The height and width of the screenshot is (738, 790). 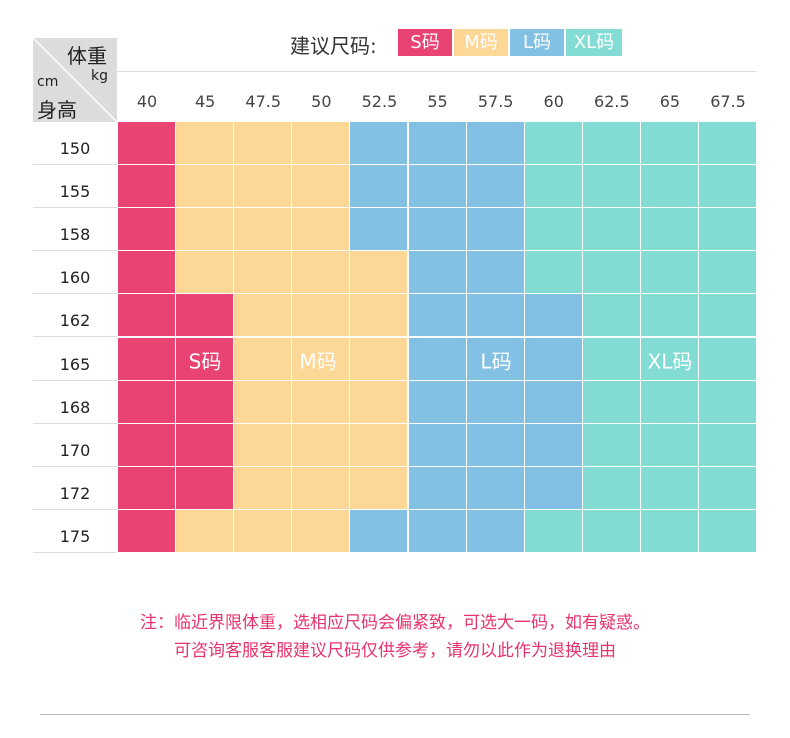 What do you see at coordinates (75, 230) in the screenshot?
I see `height-header: 158` at bounding box center [75, 230].